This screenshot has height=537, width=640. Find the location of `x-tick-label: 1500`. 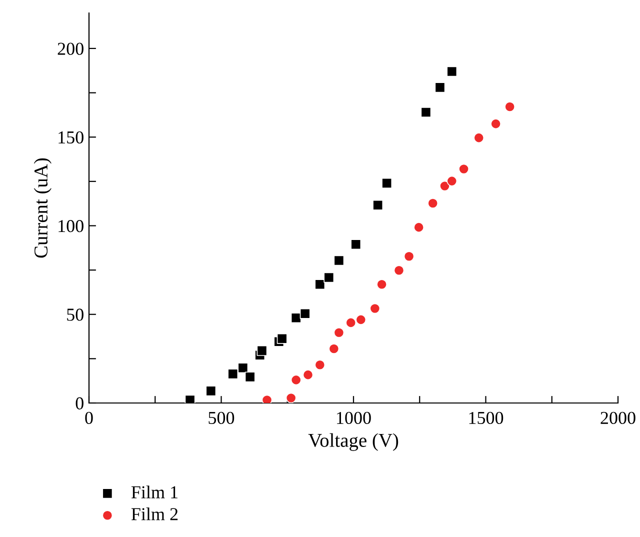

x-tick-label: 1500 is located at coordinates (486, 418).